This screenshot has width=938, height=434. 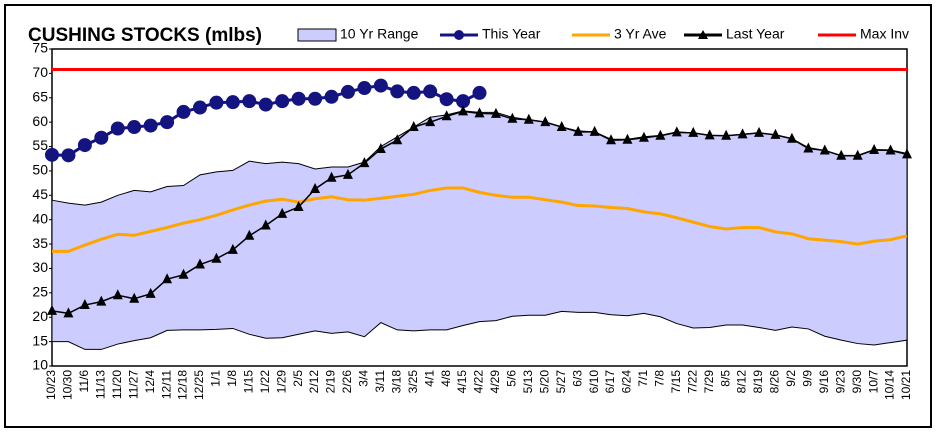 I want to click on y-tick-label: 40, so click(x=40, y=218).